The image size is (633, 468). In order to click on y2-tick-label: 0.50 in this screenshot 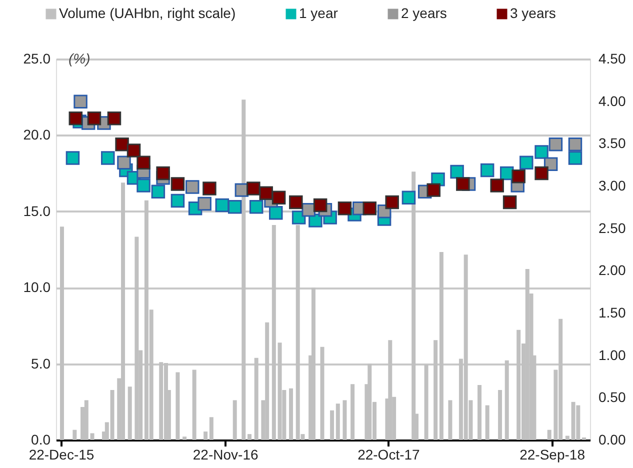, I will do `click(612, 397)`.